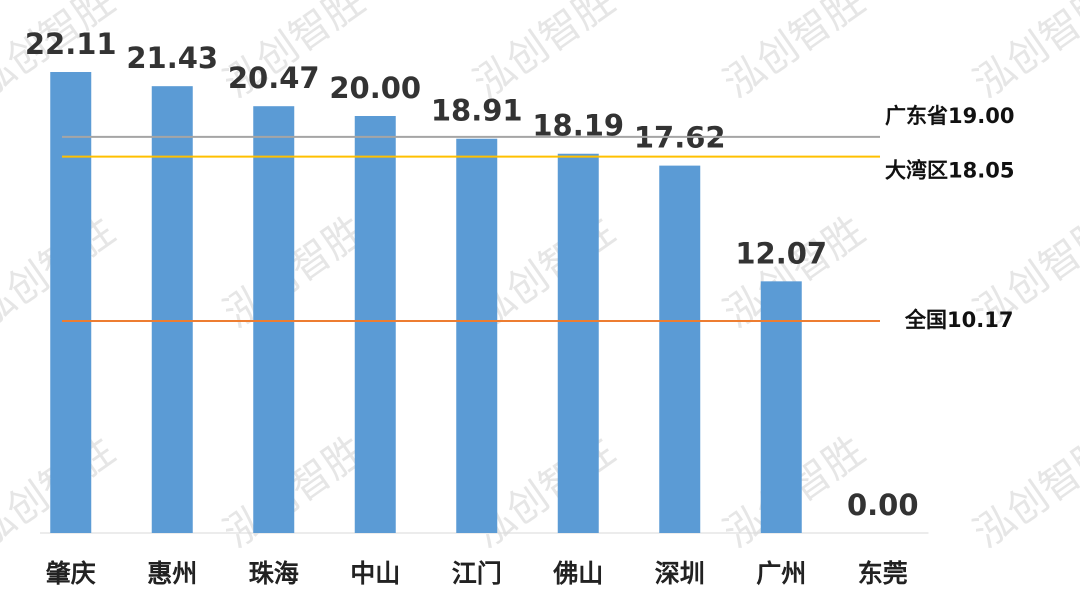 Image resolution: width=1080 pixels, height=608 pixels. I want to click on data-label: 12.07, so click(781, 253).